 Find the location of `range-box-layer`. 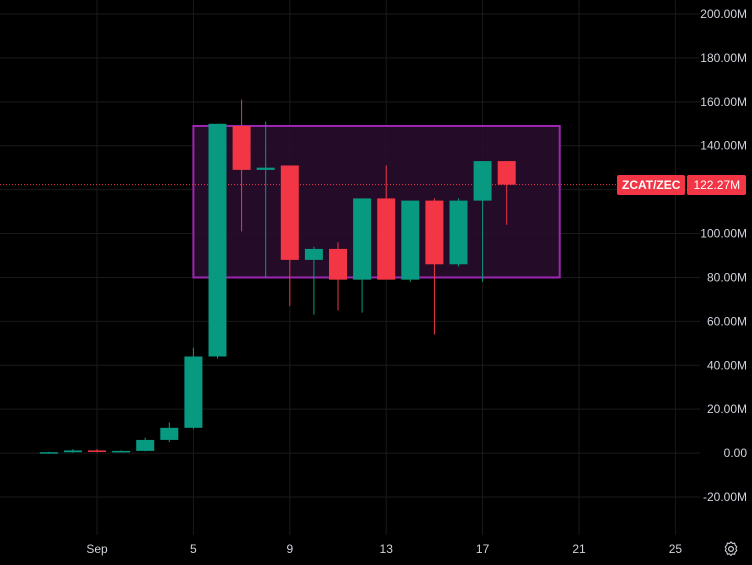

range-box-layer is located at coordinates (376, 201).